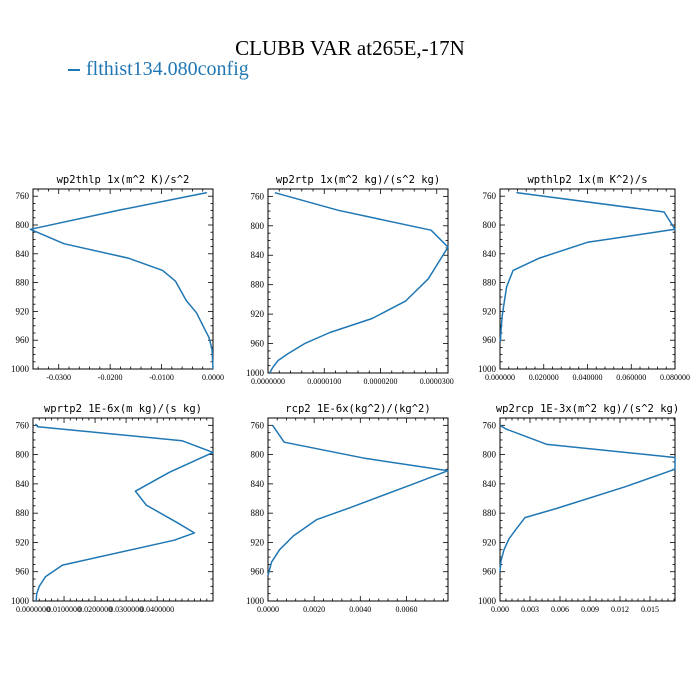 Image resolution: width=700 pixels, height=700 pixels. What do you see at coordinates (587, 409) in the screenshot?
I see `panel-title: wp2rcp 1E-3x(m^2 kg)/(s^2 kg)` at bounding box center [587, 409].